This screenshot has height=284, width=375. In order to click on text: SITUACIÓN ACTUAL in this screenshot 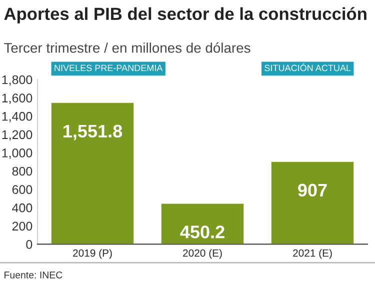, I will do `click(307, 67)`.